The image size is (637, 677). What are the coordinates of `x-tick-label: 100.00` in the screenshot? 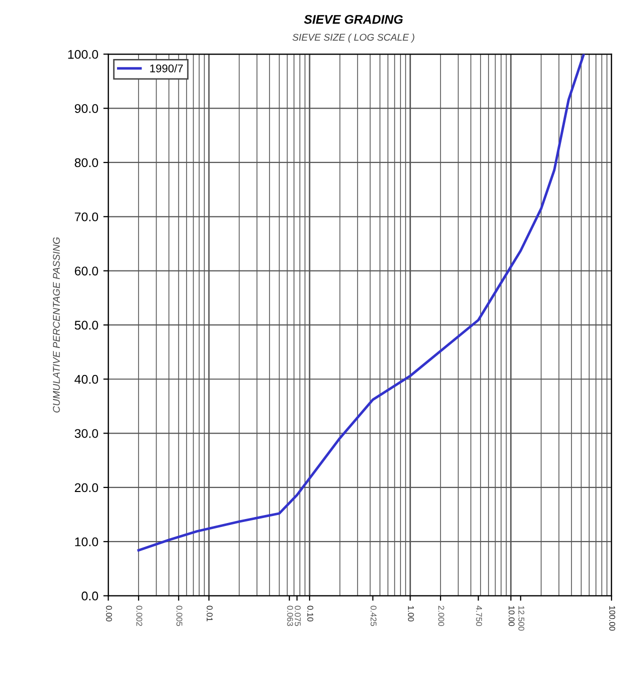 It's located at (612, 618).